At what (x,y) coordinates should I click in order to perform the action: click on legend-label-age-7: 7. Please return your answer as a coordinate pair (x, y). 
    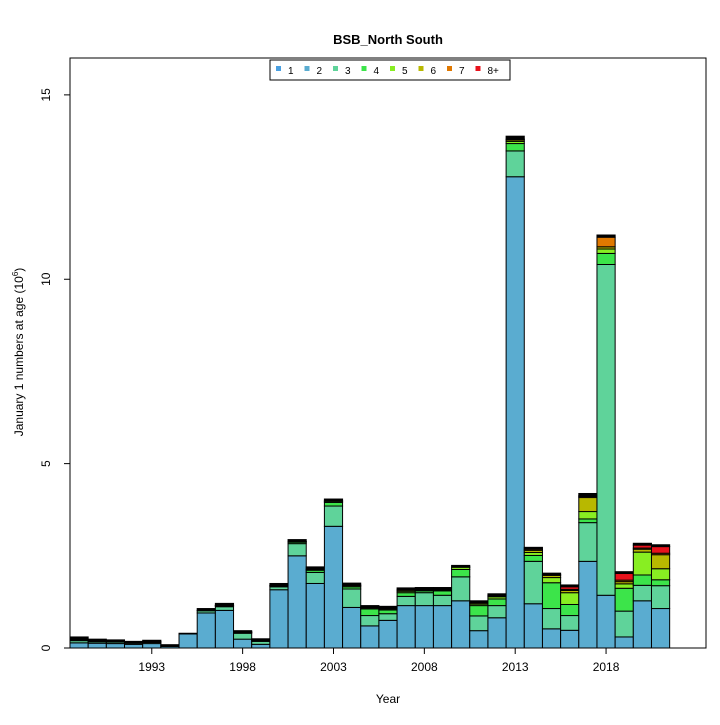
    Looking at the image, I should click on (462, 71).